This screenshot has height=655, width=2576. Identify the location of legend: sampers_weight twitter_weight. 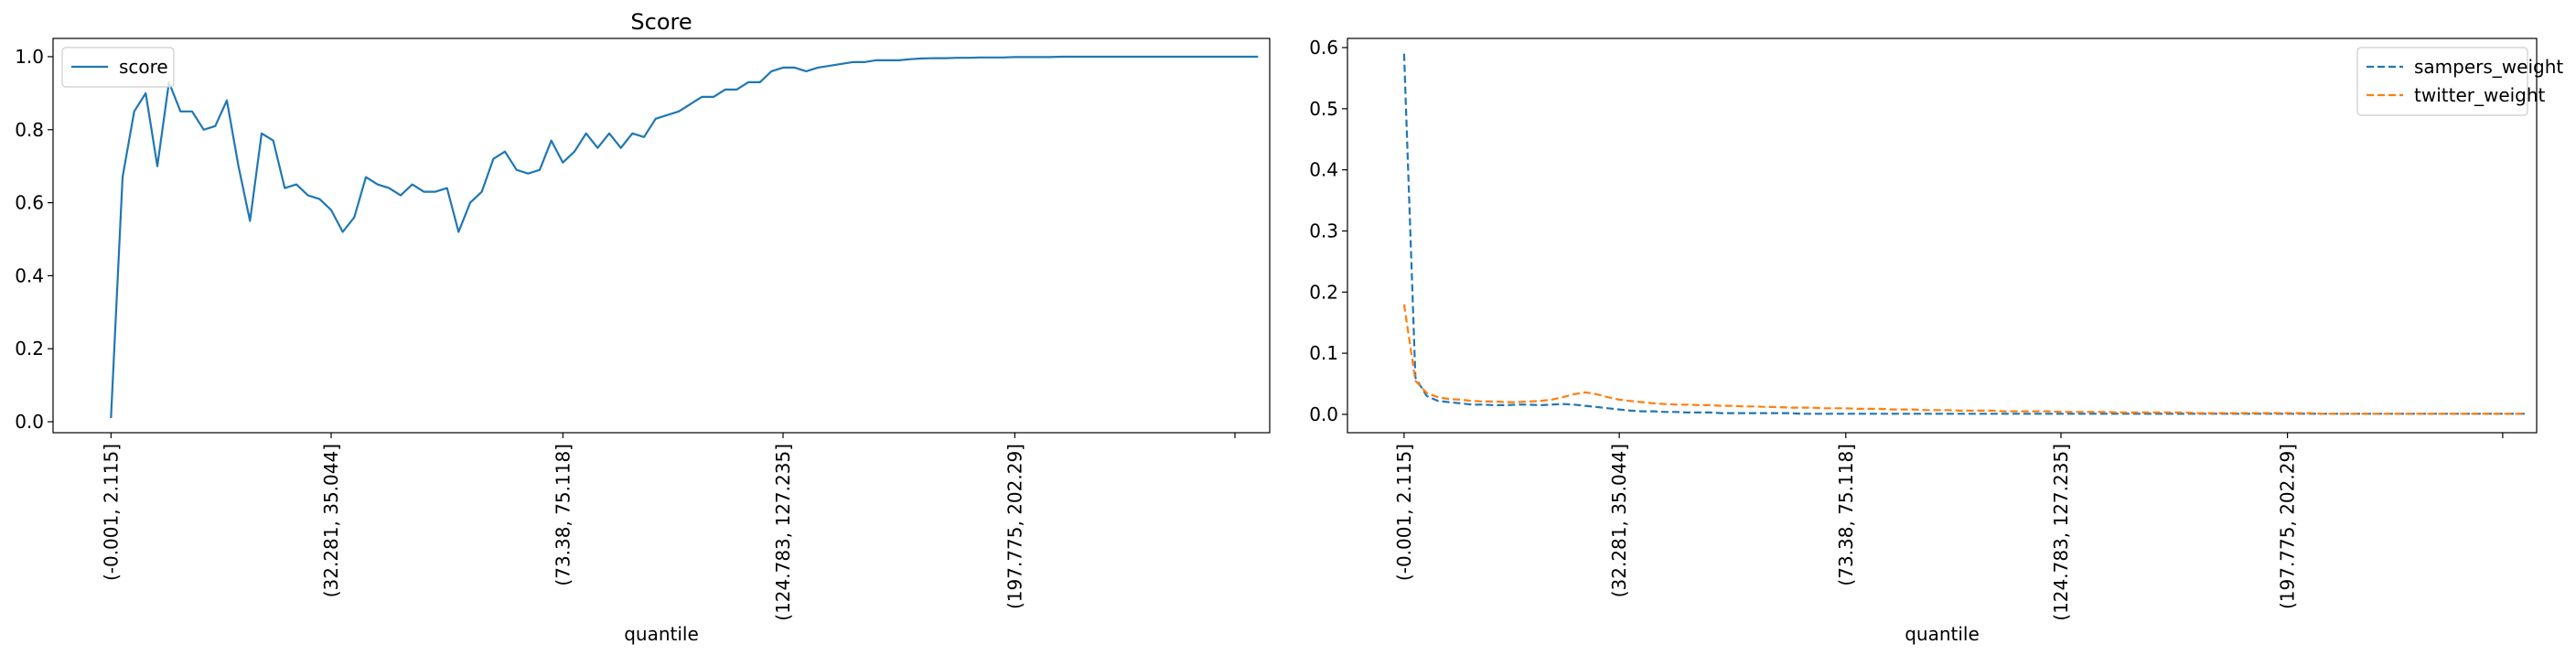
(2460, 81).